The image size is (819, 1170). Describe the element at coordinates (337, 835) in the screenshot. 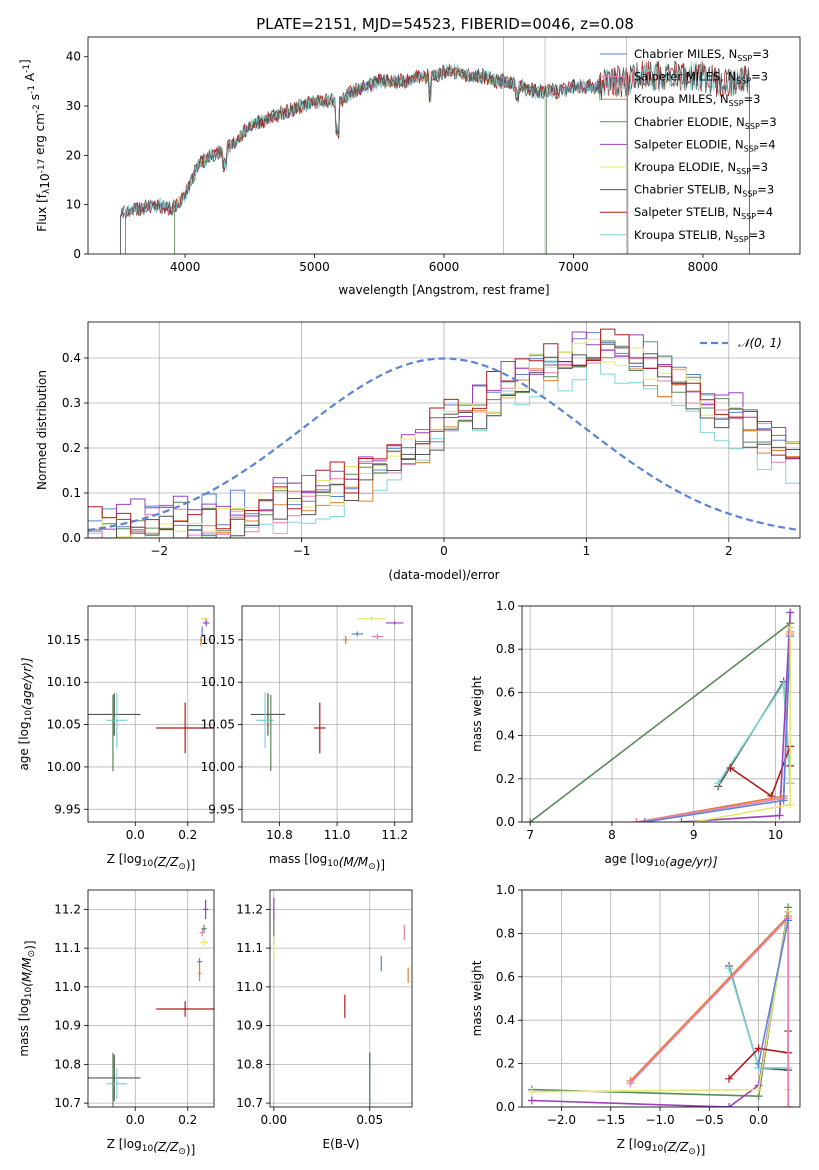

I see `x-tick-label: 11.0` at that location.